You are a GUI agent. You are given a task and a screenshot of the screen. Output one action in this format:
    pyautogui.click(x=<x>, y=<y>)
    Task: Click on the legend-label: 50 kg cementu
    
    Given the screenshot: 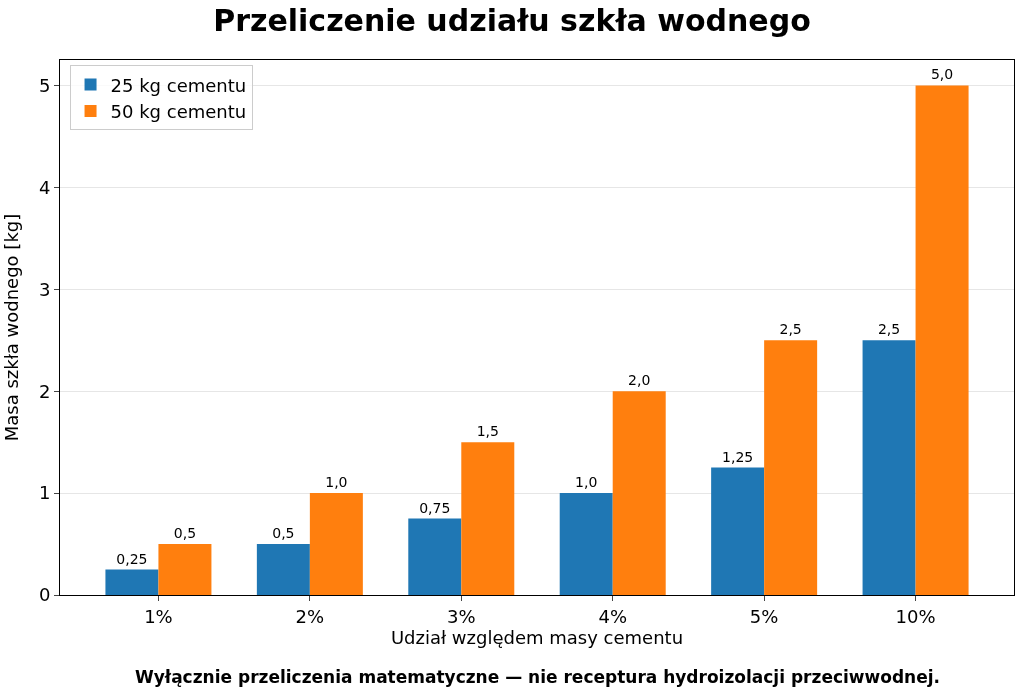 What is the action you would take?
    pyautogui.click(x=178, y=111)
    